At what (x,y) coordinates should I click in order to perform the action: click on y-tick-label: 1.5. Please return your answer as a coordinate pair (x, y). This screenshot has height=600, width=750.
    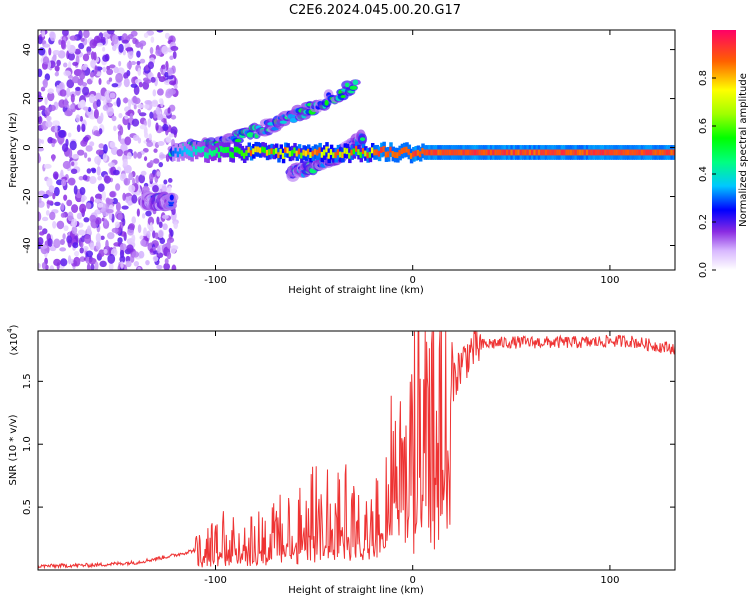
    Looking at the image, I should click on (27, 381).